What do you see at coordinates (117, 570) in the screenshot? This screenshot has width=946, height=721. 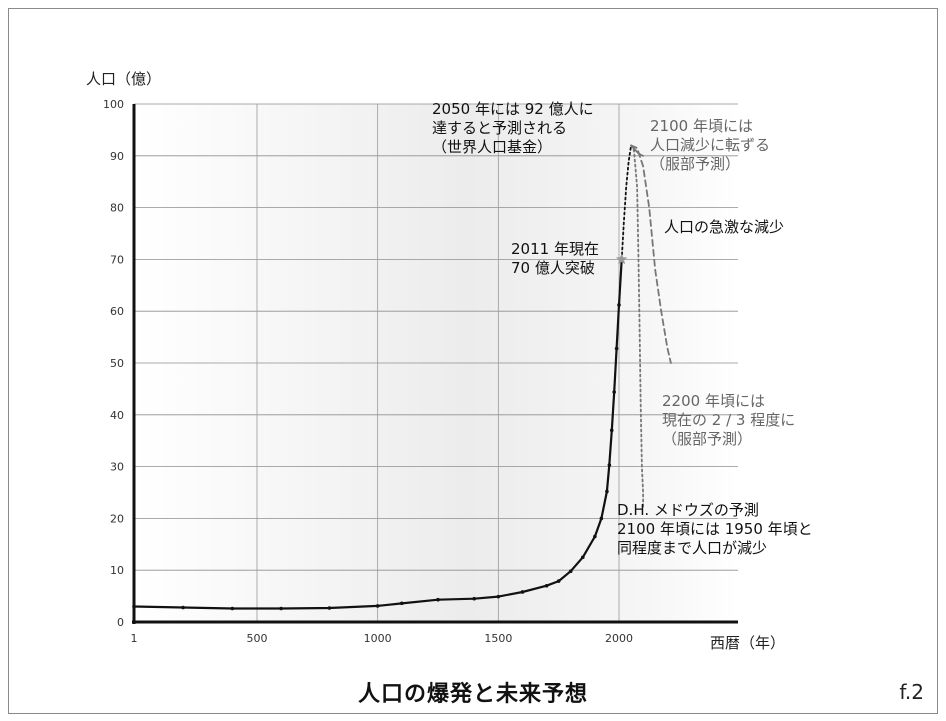 I see `y-tick-label-10: 10` at bounding box center [117, 570].